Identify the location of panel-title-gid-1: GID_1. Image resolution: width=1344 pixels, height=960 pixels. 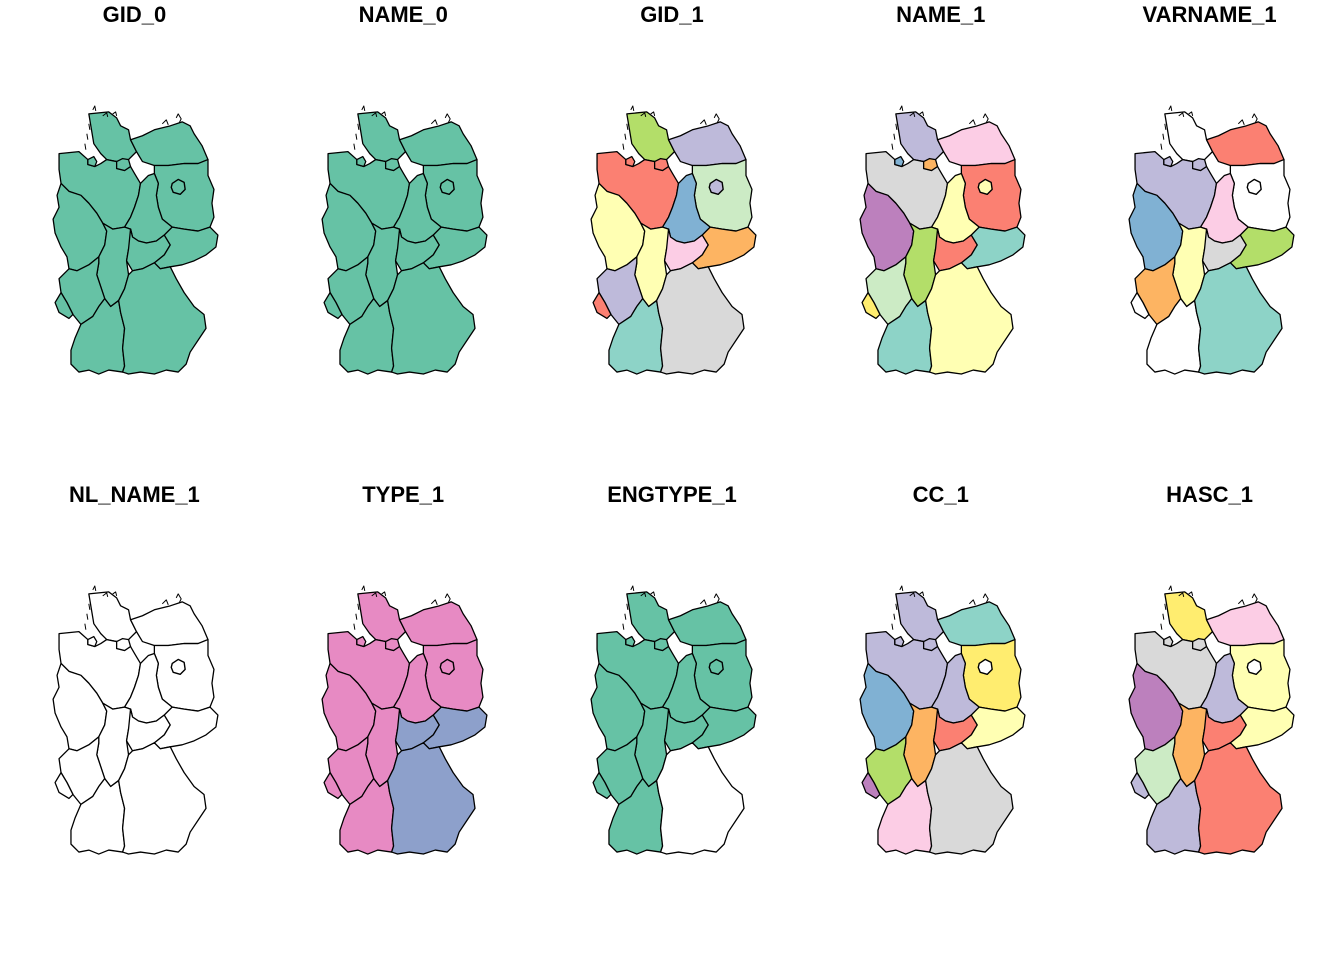
(672, 14).